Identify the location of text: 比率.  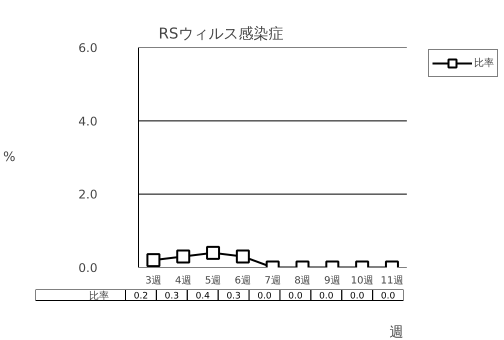
(99, 296).